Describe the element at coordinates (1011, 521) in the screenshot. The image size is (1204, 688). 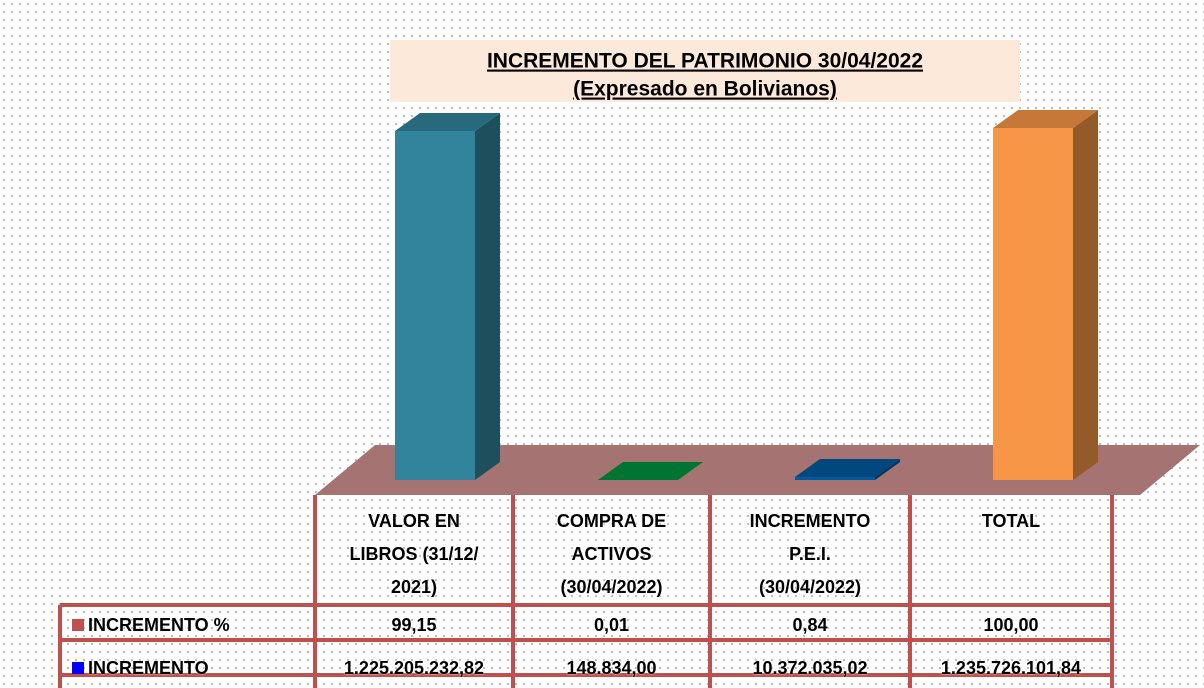
I see `category-label: TOTAL` at that location.